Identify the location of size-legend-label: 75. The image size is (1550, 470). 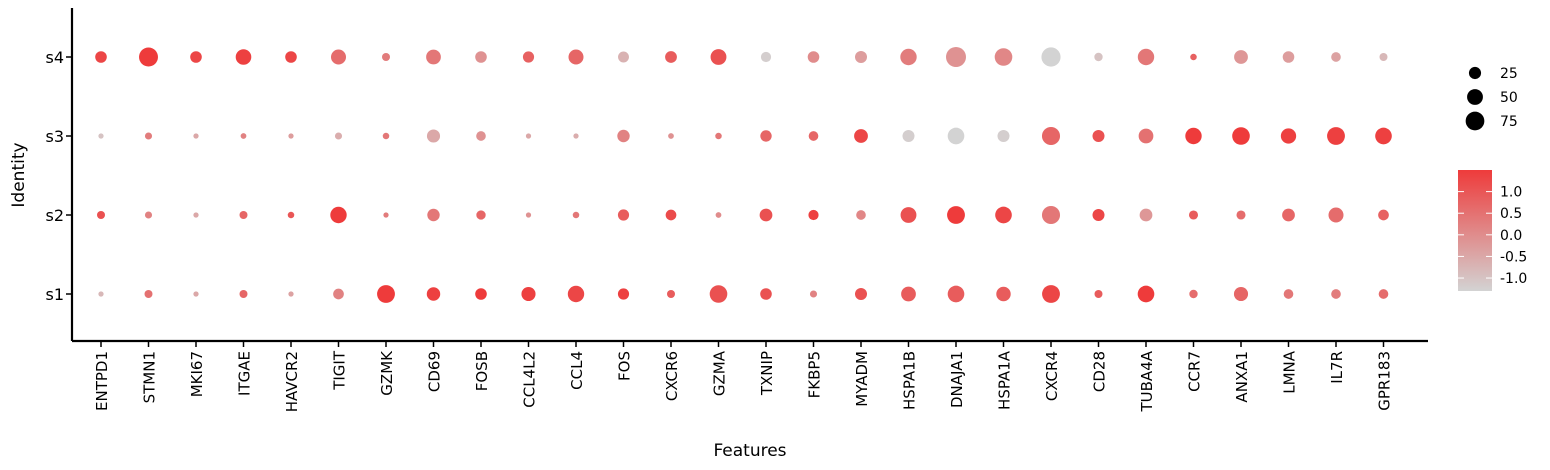
(1509, 122).